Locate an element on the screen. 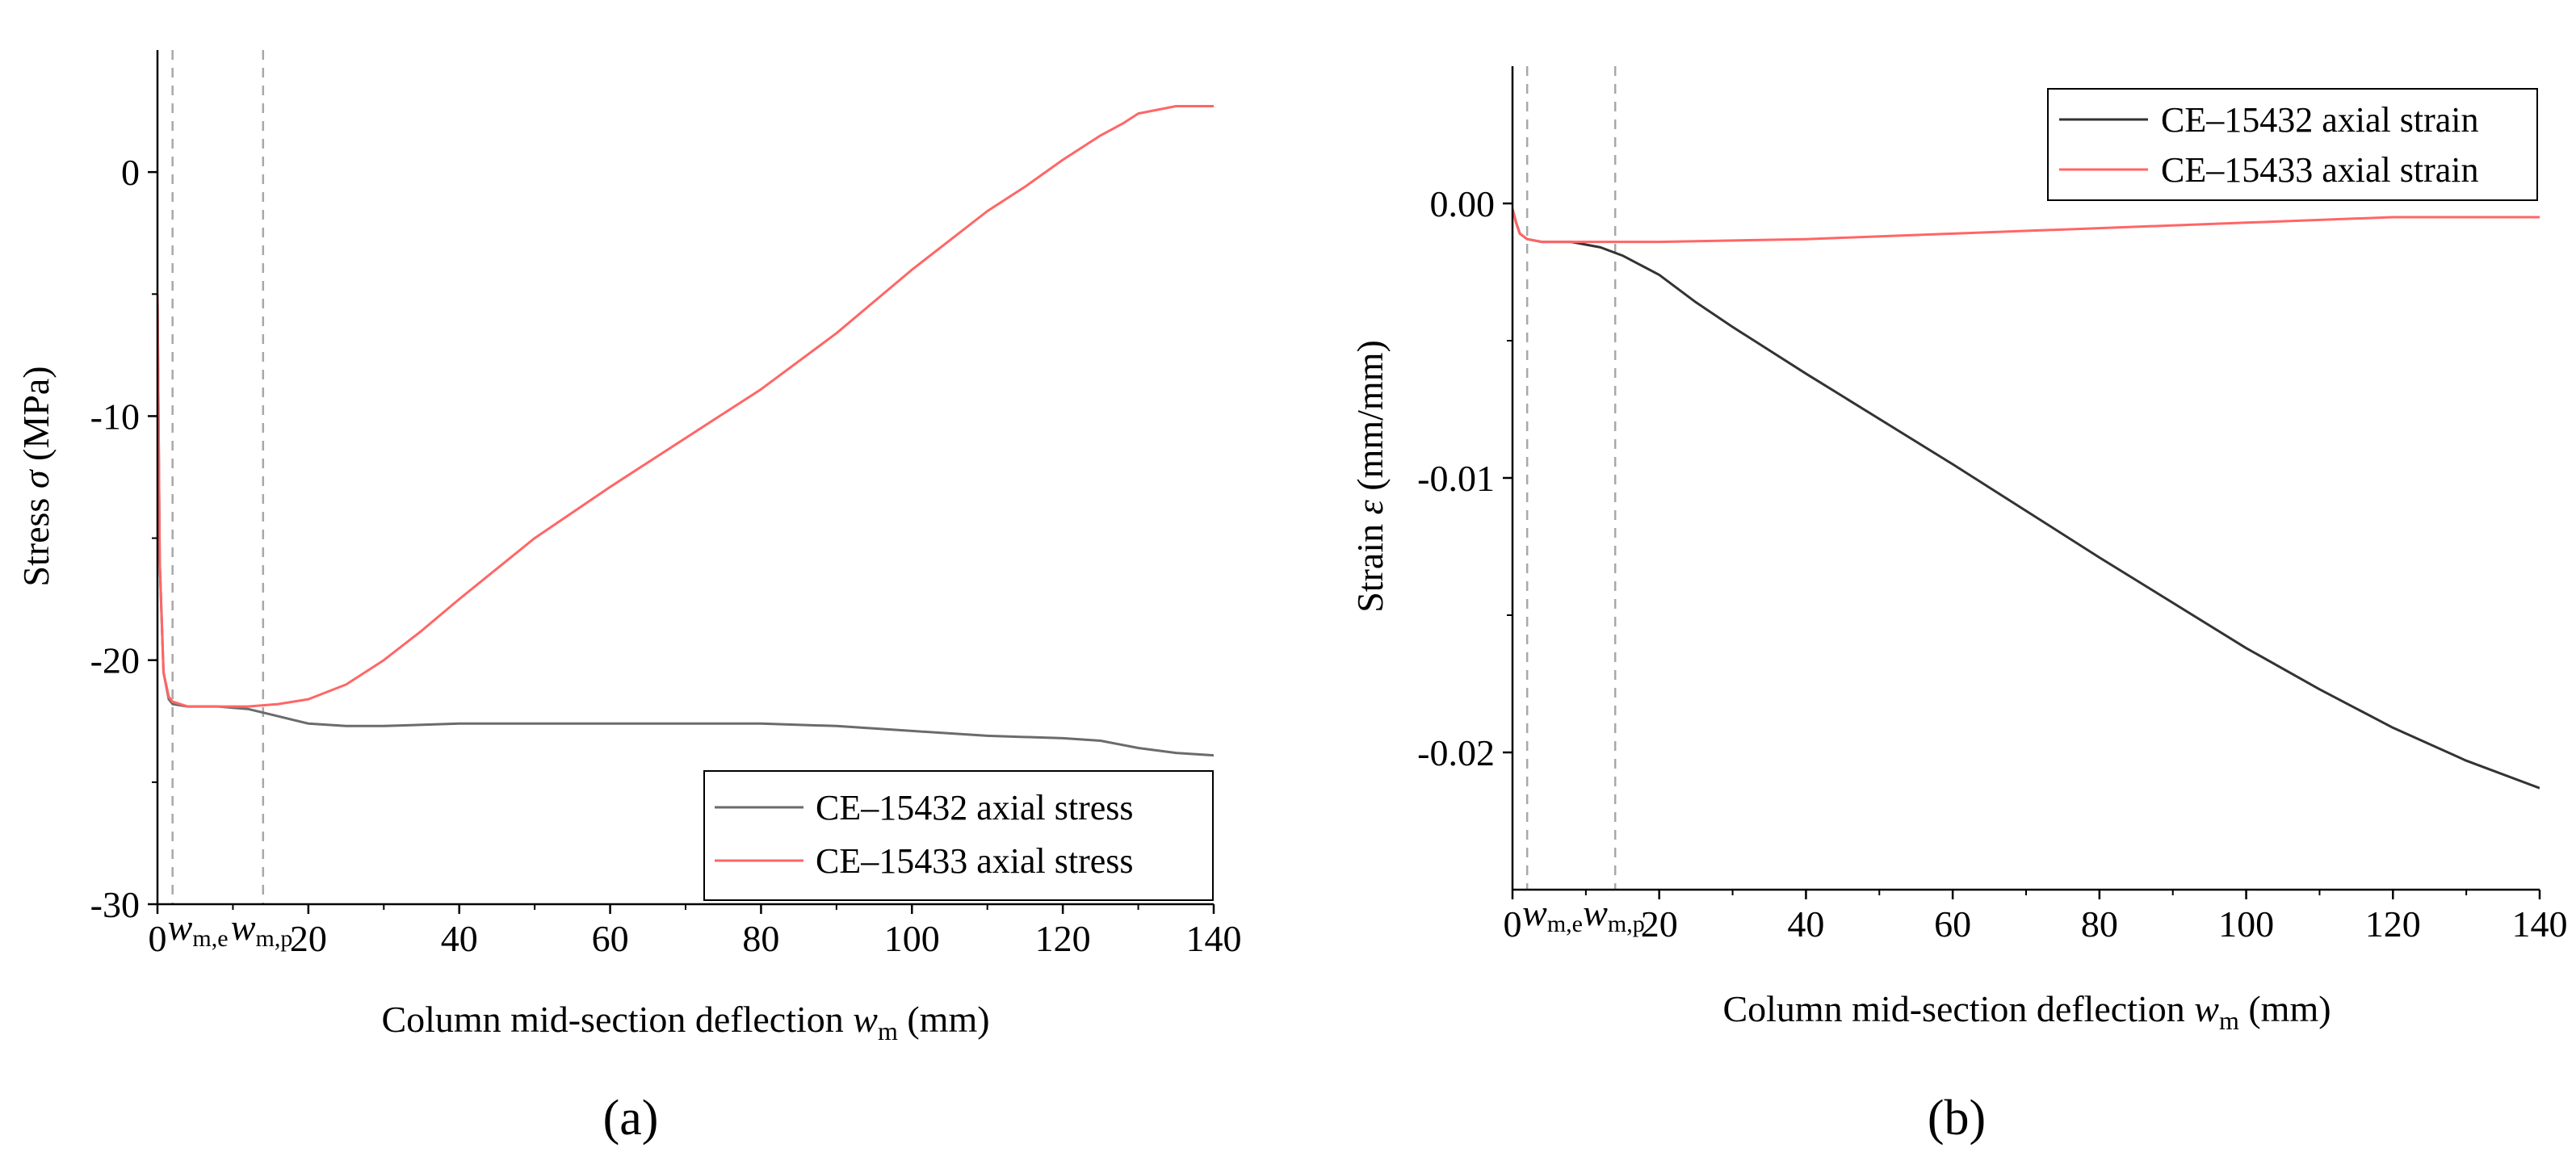  panel-label-b: (b) is located at coordinates (1957, 1118).